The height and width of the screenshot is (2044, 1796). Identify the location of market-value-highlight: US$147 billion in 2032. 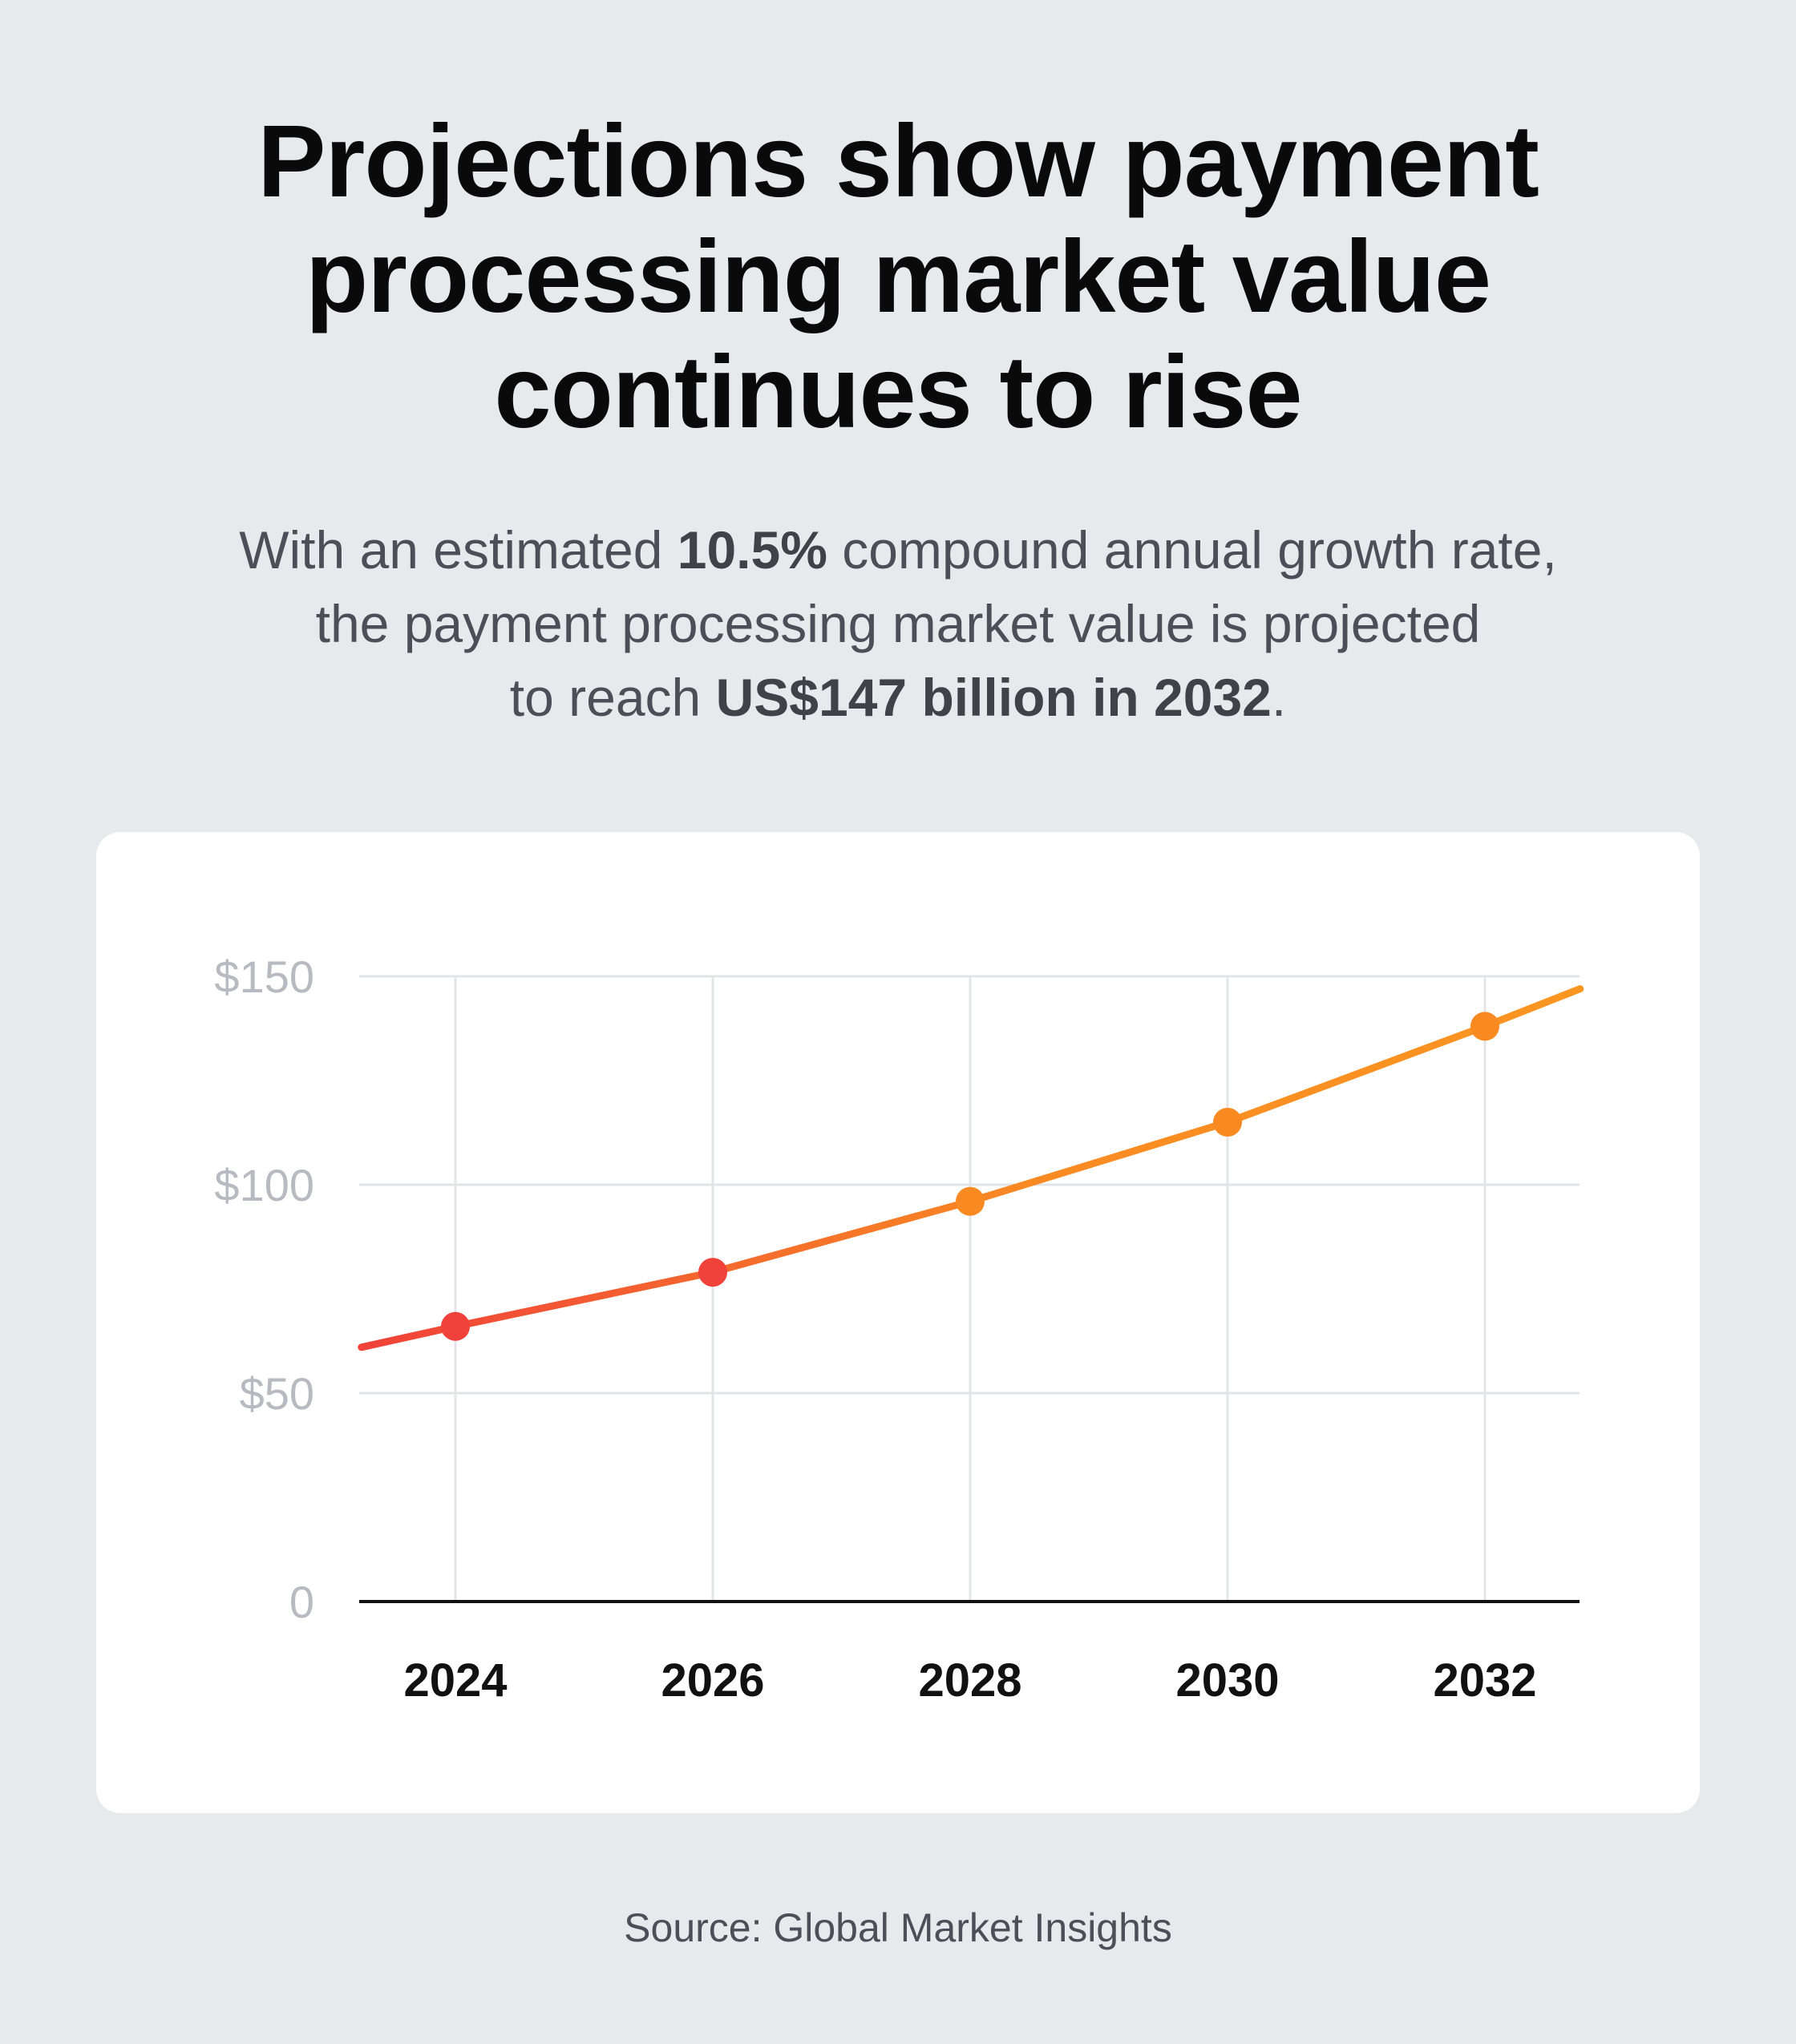
(993, 697).